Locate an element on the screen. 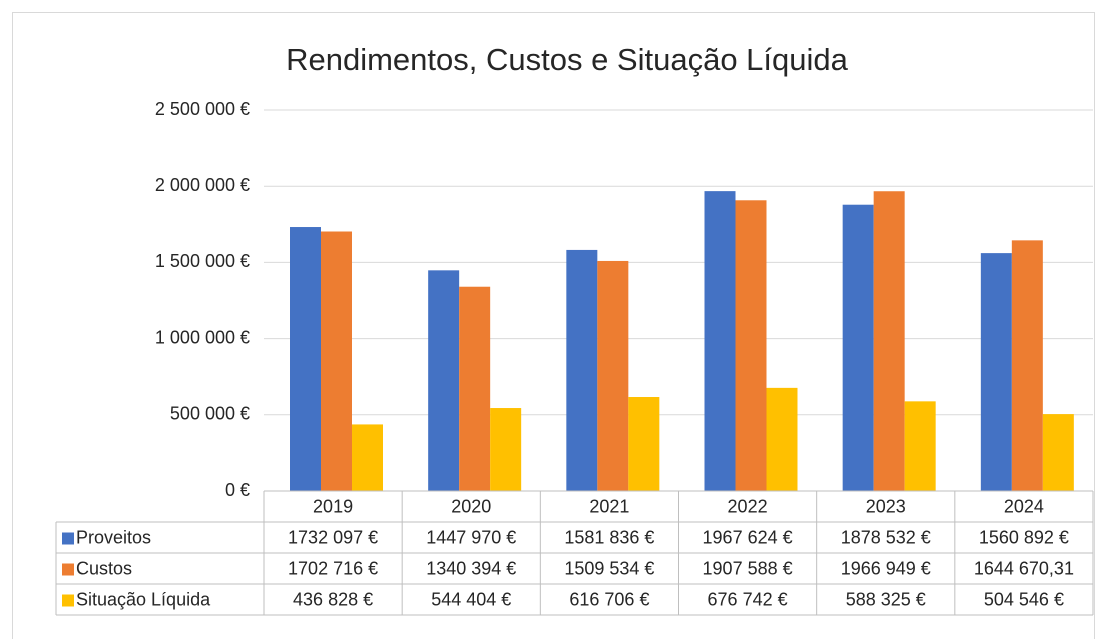 The image size is (1107, 639). table-cell: 1560 892 € is located at coordinates (1024, 537).